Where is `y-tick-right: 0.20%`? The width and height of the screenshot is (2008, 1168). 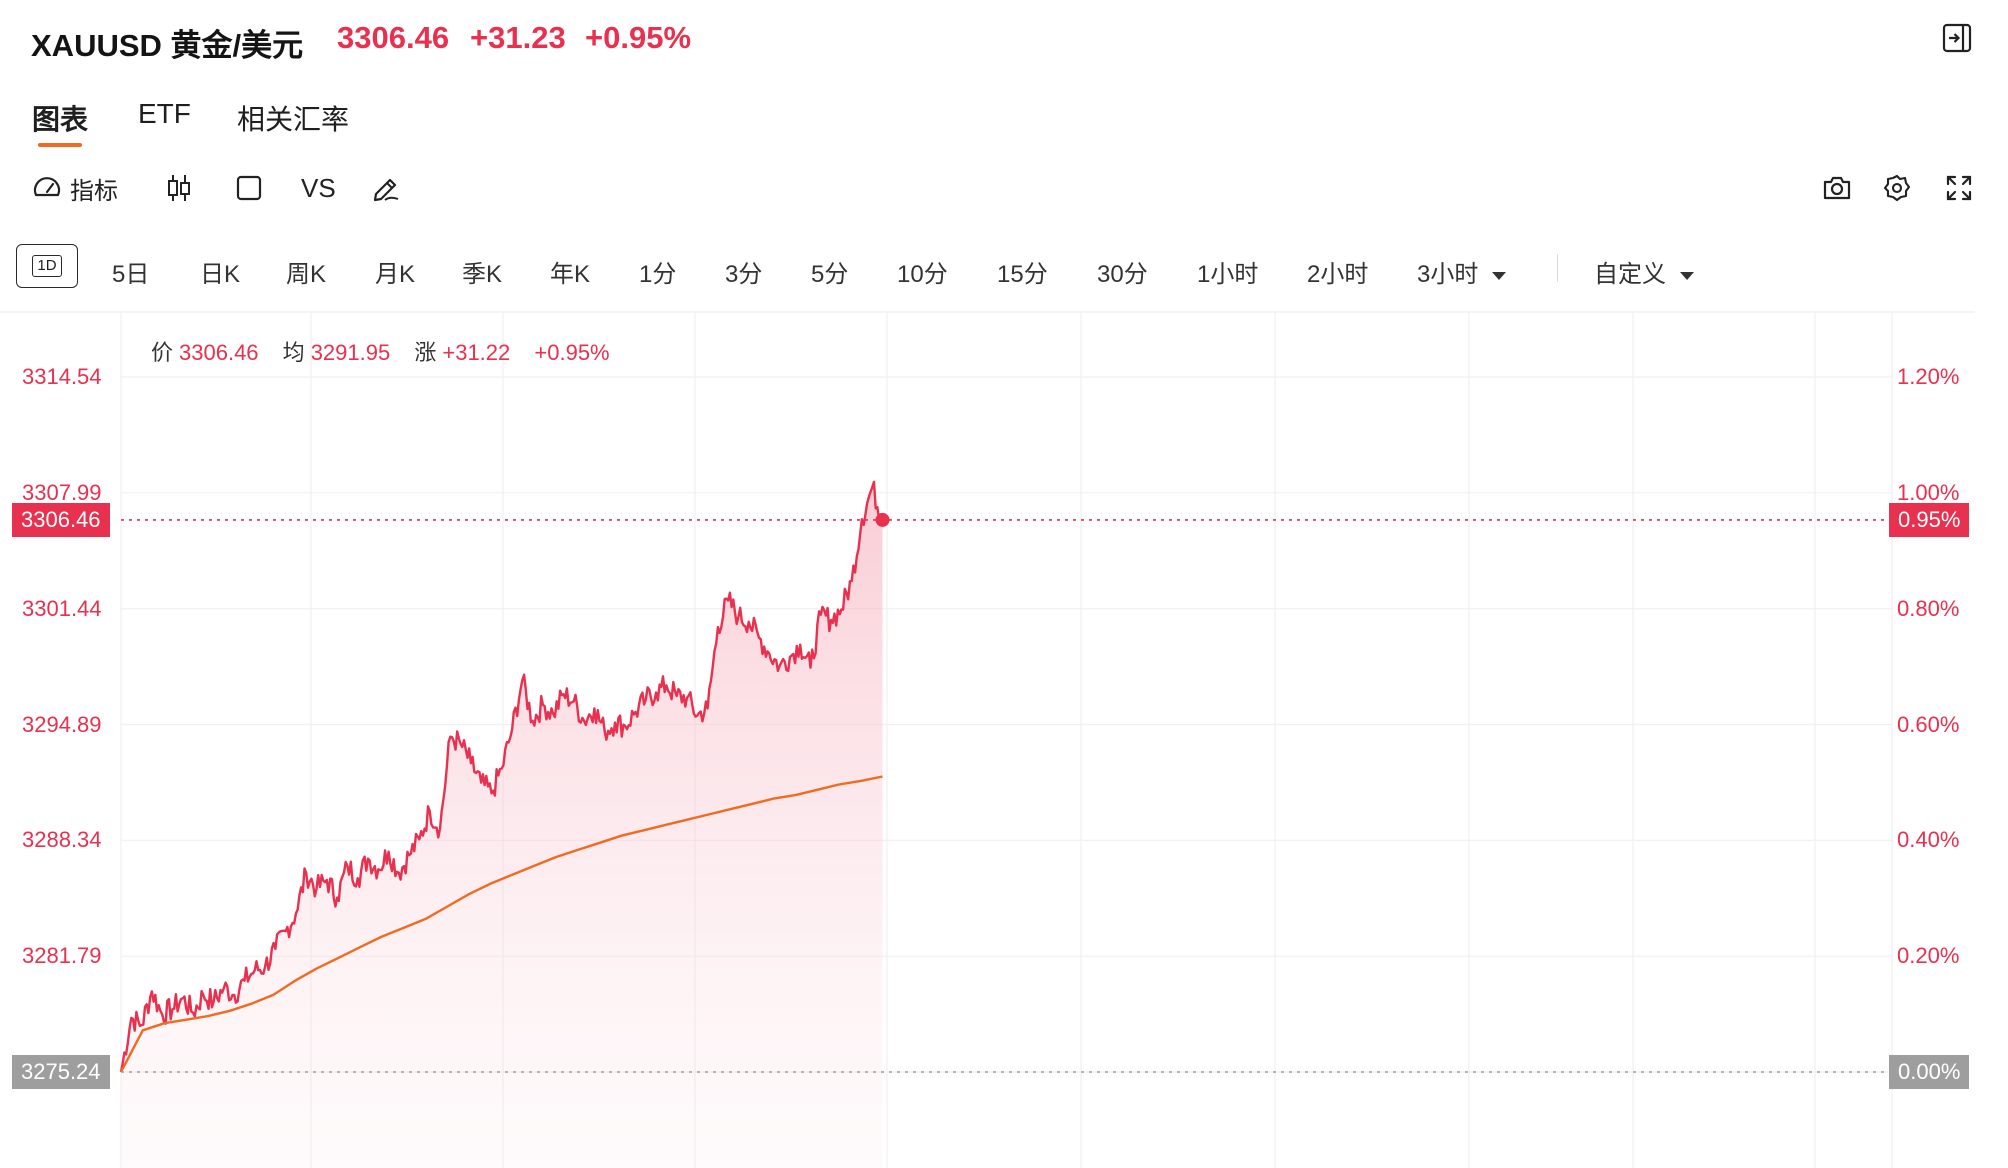
y-tick-right: 0.20% is located at coordinates (1928, 956).